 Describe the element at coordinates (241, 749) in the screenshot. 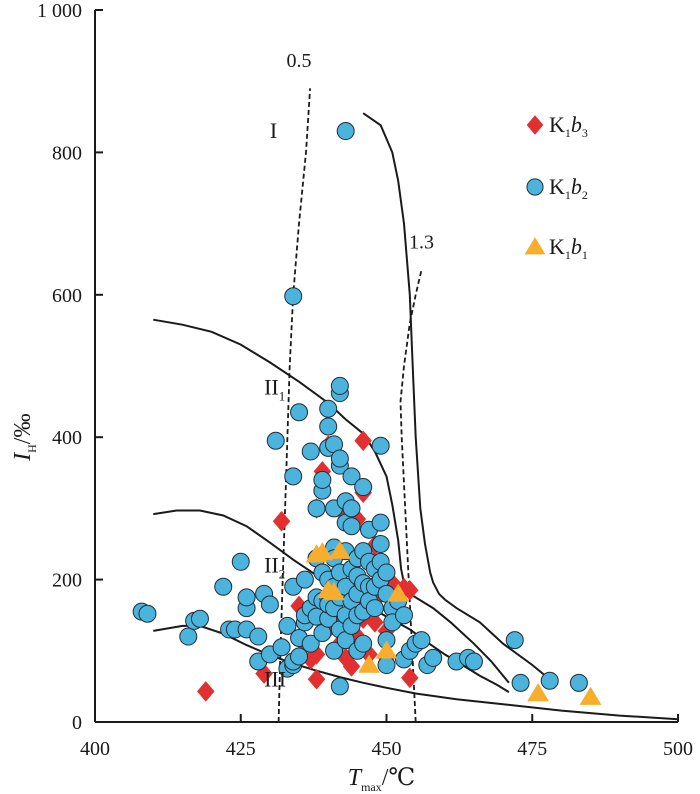

I see `x-tick-label: 425` at that location.